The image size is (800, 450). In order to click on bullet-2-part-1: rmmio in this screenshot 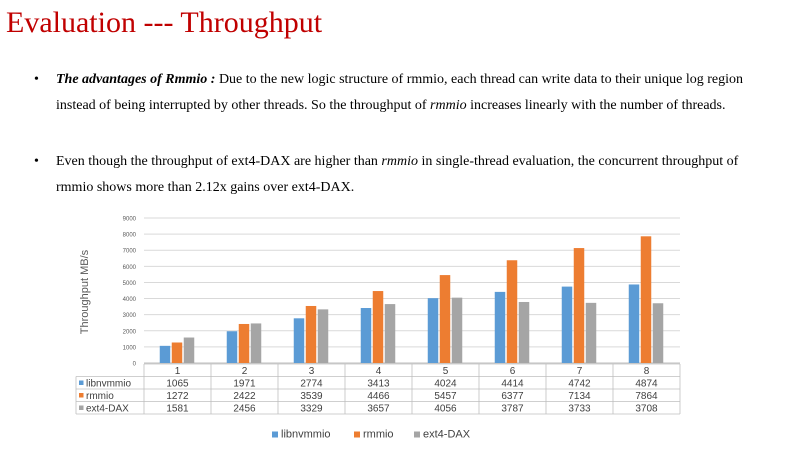, I will do `click(399, 161)`.